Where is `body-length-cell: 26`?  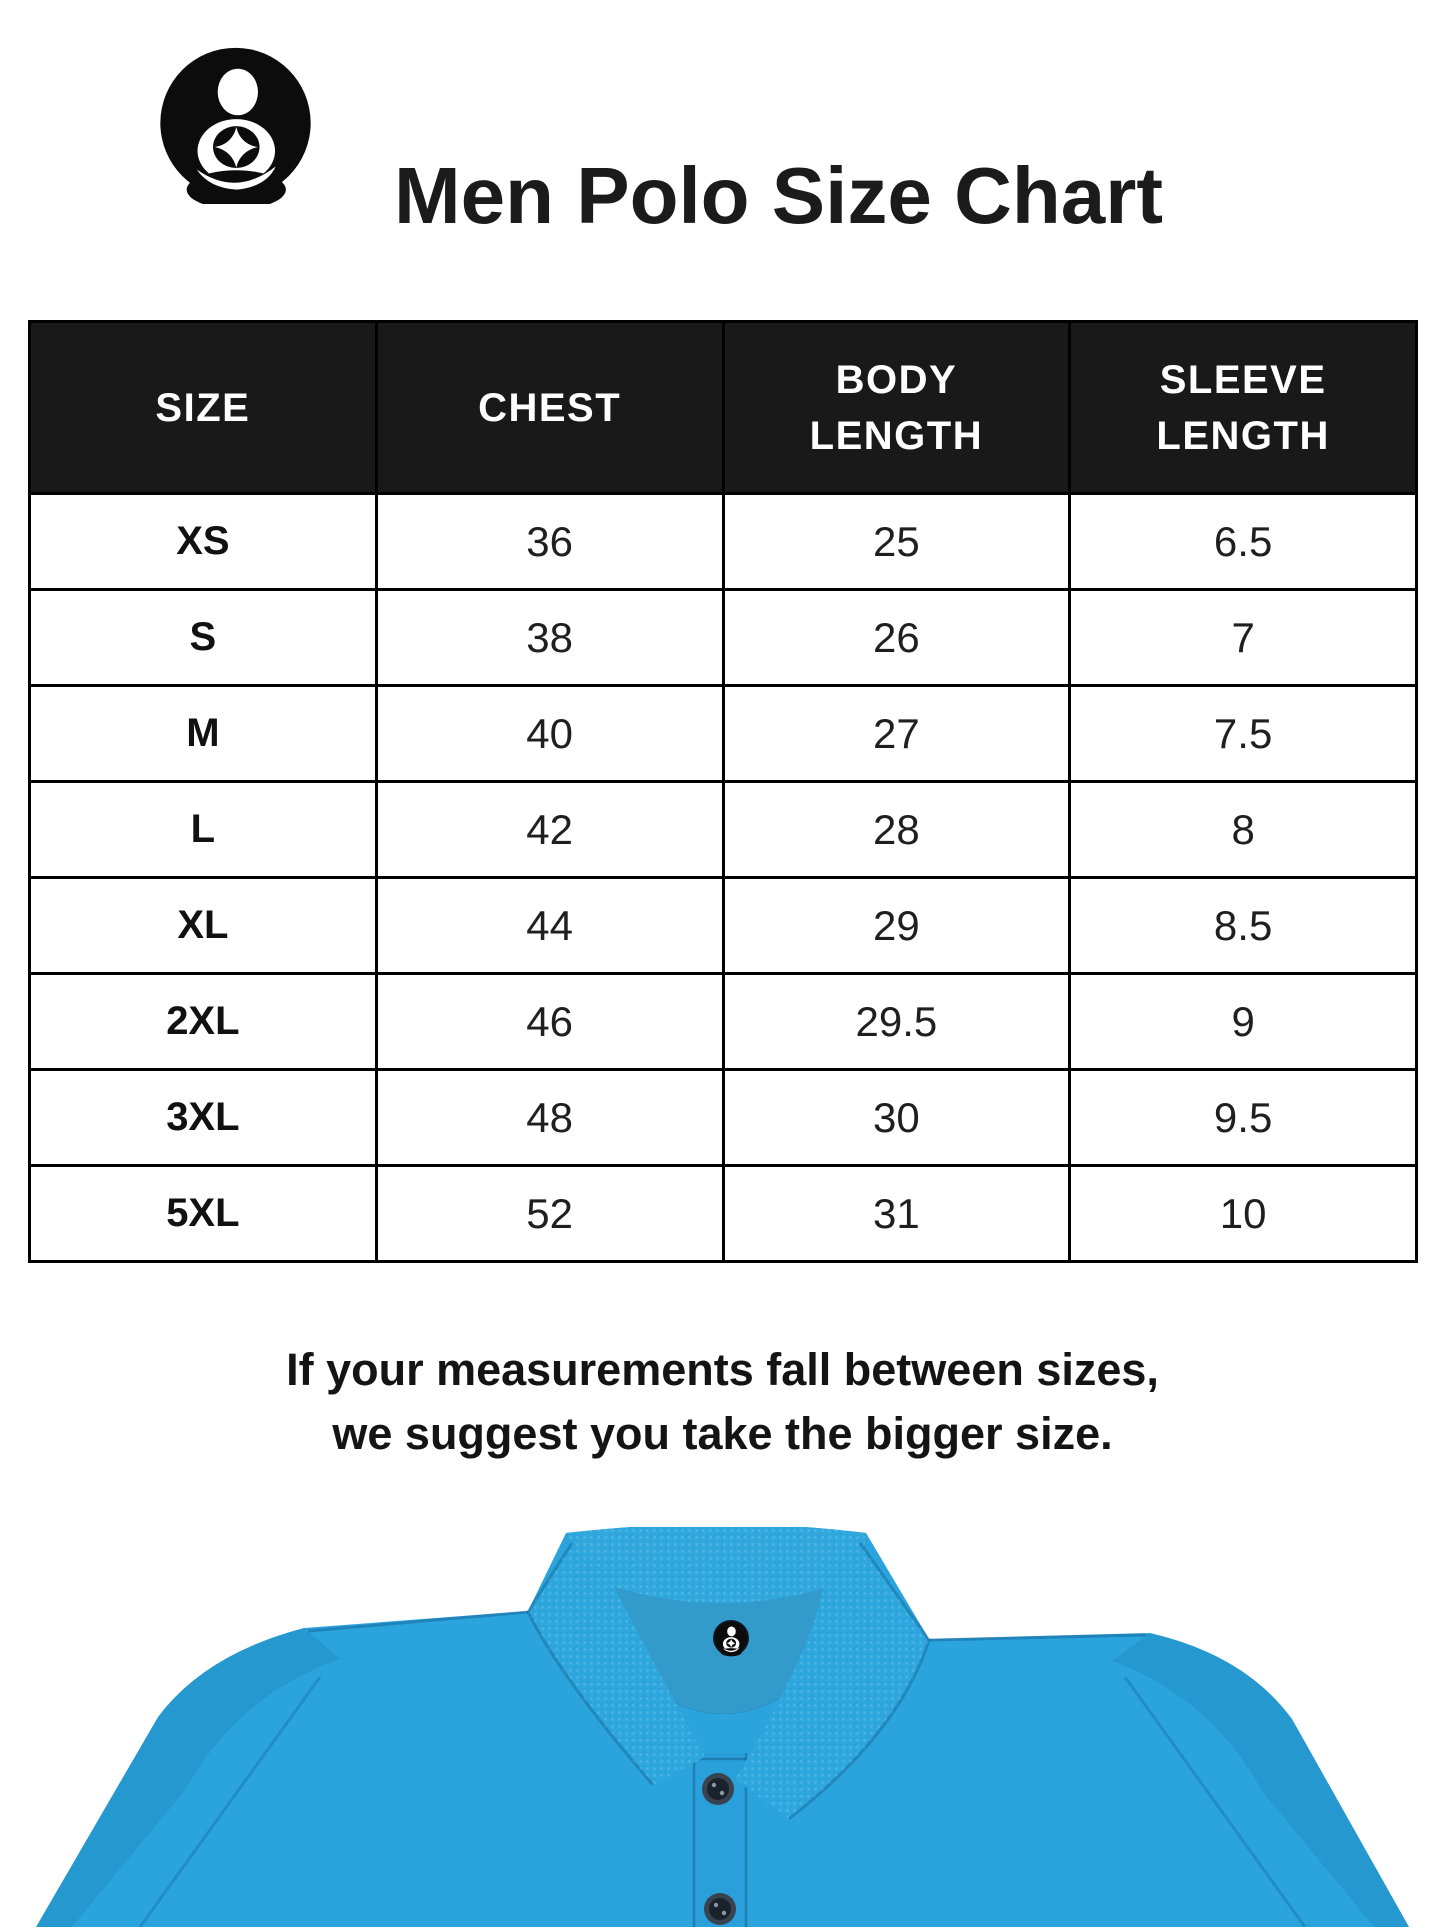
body-length-cell: 26 is located at coordinates (896, 637).